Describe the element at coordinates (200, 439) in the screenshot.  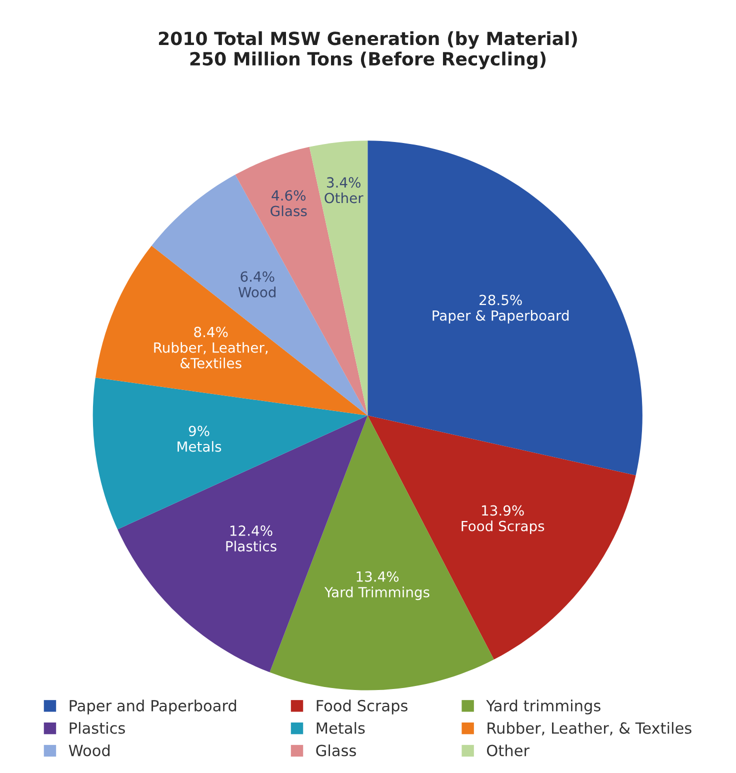
I see `data-label: 9% Metals` at that location.